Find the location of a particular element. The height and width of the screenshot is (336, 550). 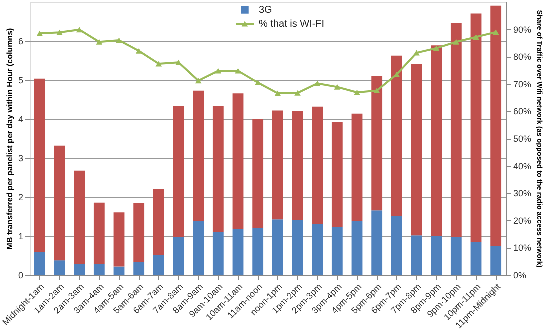

y-tick-label: 2 is located at coordinates (21, 197).